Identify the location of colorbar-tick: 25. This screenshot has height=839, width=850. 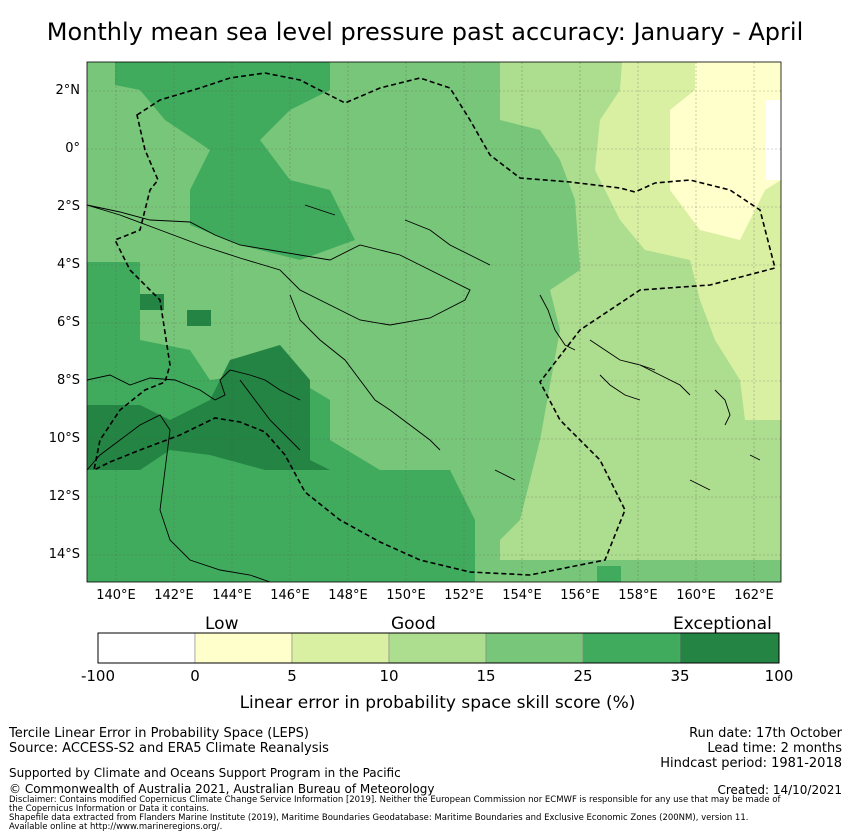
(583, 676).